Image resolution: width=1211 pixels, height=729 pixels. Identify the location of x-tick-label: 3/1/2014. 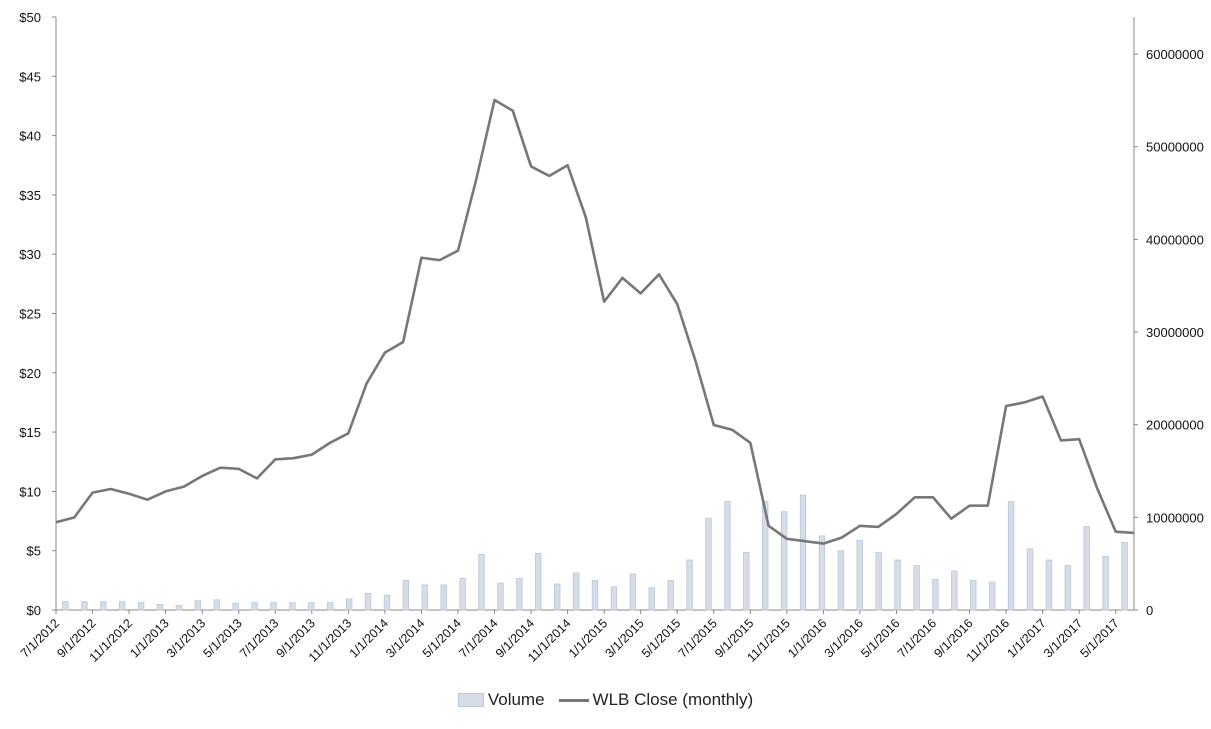
(405, 638).